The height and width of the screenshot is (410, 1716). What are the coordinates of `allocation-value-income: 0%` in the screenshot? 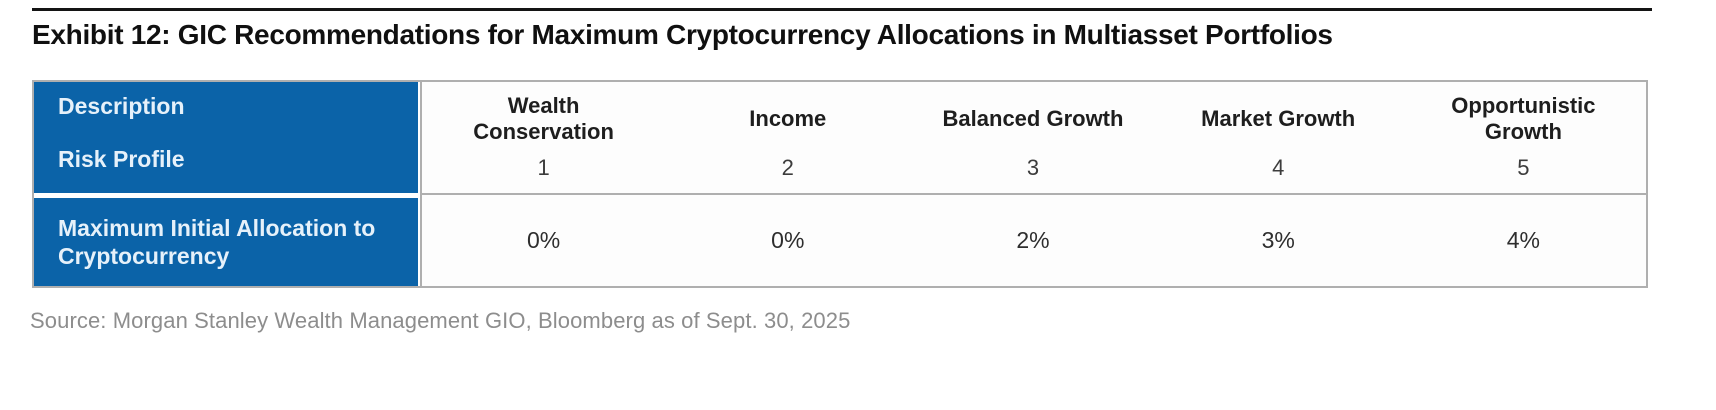 It's located at (788, 239).